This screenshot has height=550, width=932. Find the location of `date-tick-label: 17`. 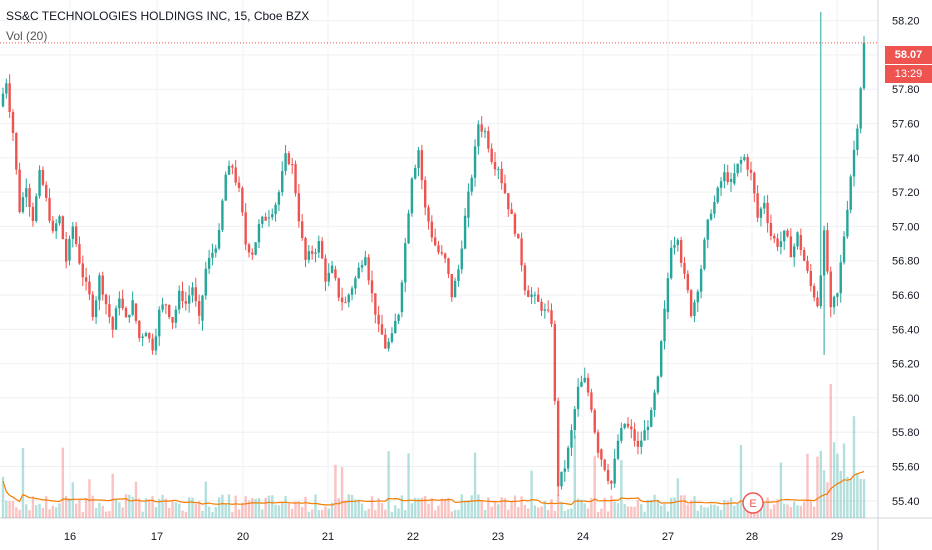

date-tick-label: 17 is located at coordinates (157, 537).